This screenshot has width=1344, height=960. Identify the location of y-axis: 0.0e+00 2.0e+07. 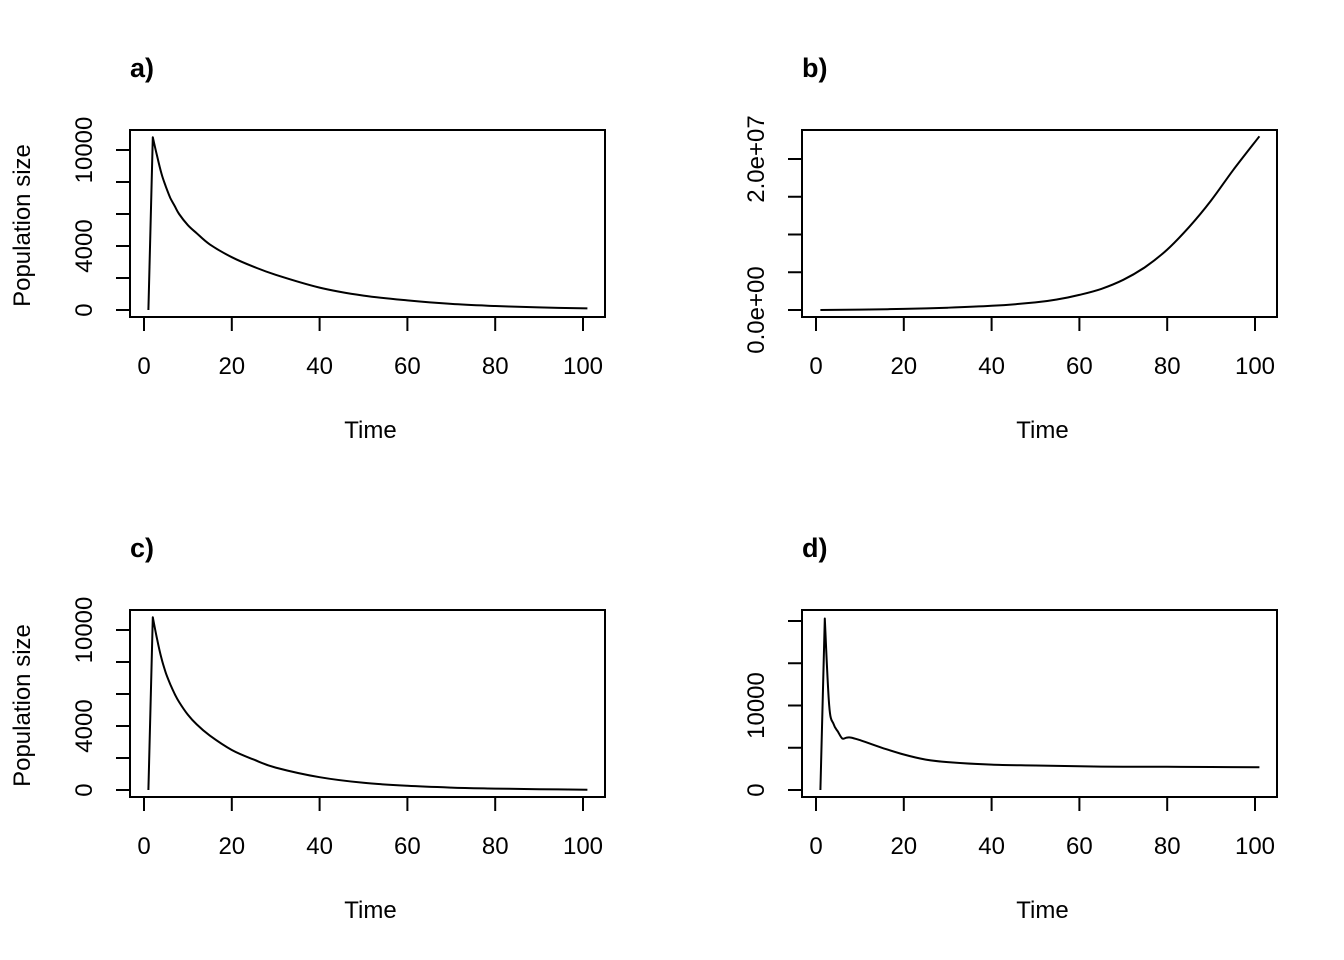
(773, 234).